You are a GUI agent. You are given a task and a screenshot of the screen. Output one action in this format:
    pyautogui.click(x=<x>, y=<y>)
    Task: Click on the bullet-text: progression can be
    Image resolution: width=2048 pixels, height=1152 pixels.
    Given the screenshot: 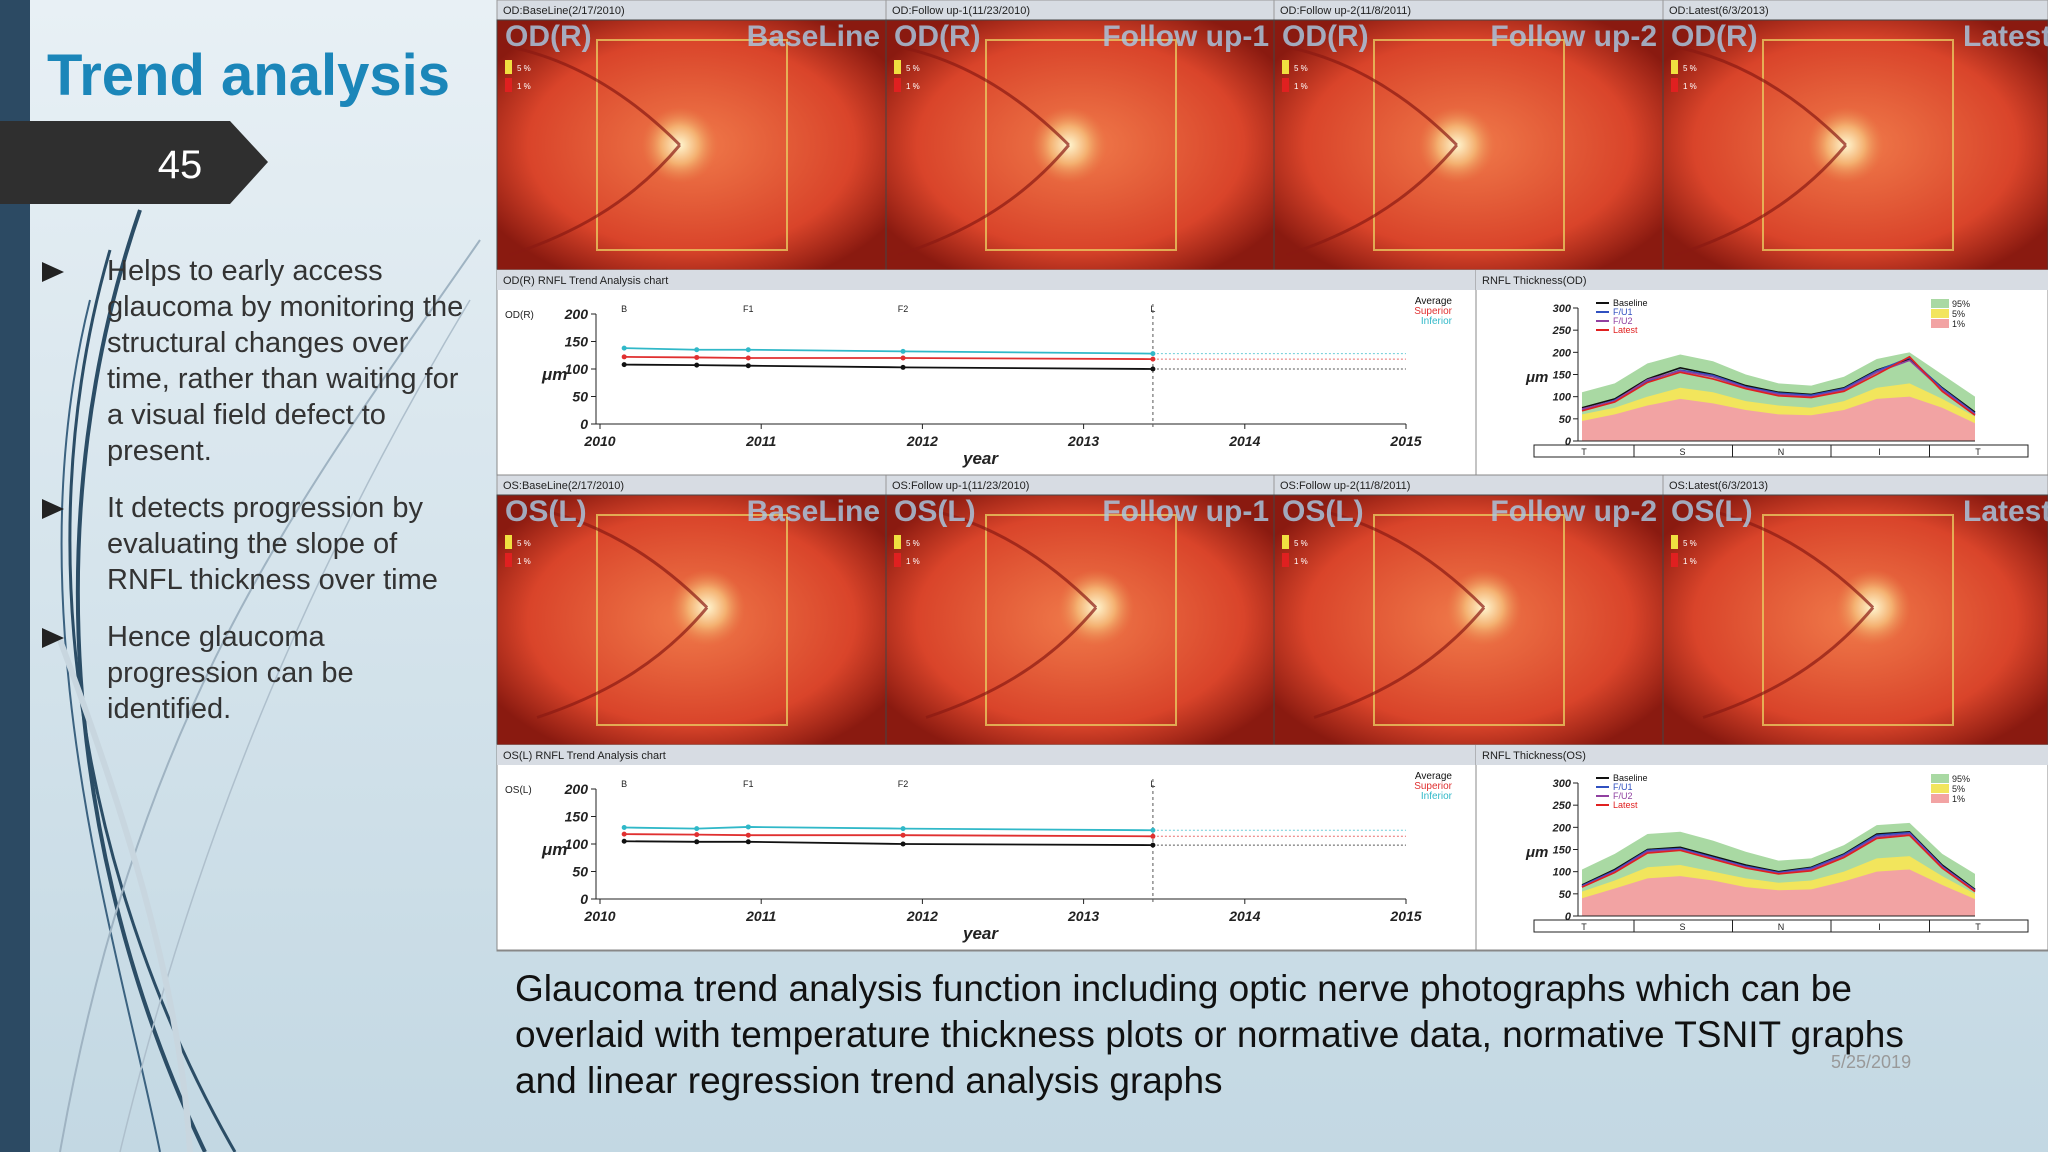 What is the action you would take?
    pyautogui.click(x=230, y=673)
    